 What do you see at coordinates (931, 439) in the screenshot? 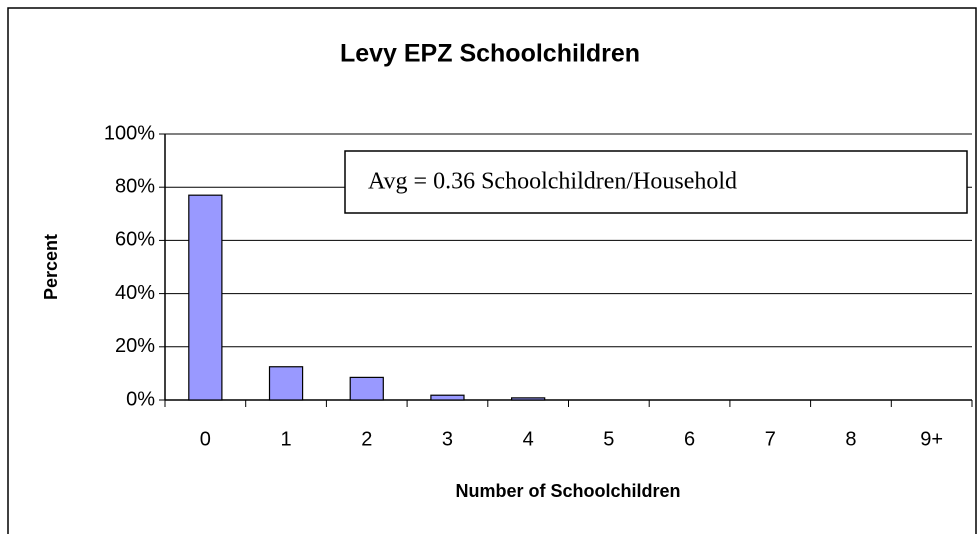
I see `x-tick-label: 9+` at bounding box center [931, 439].